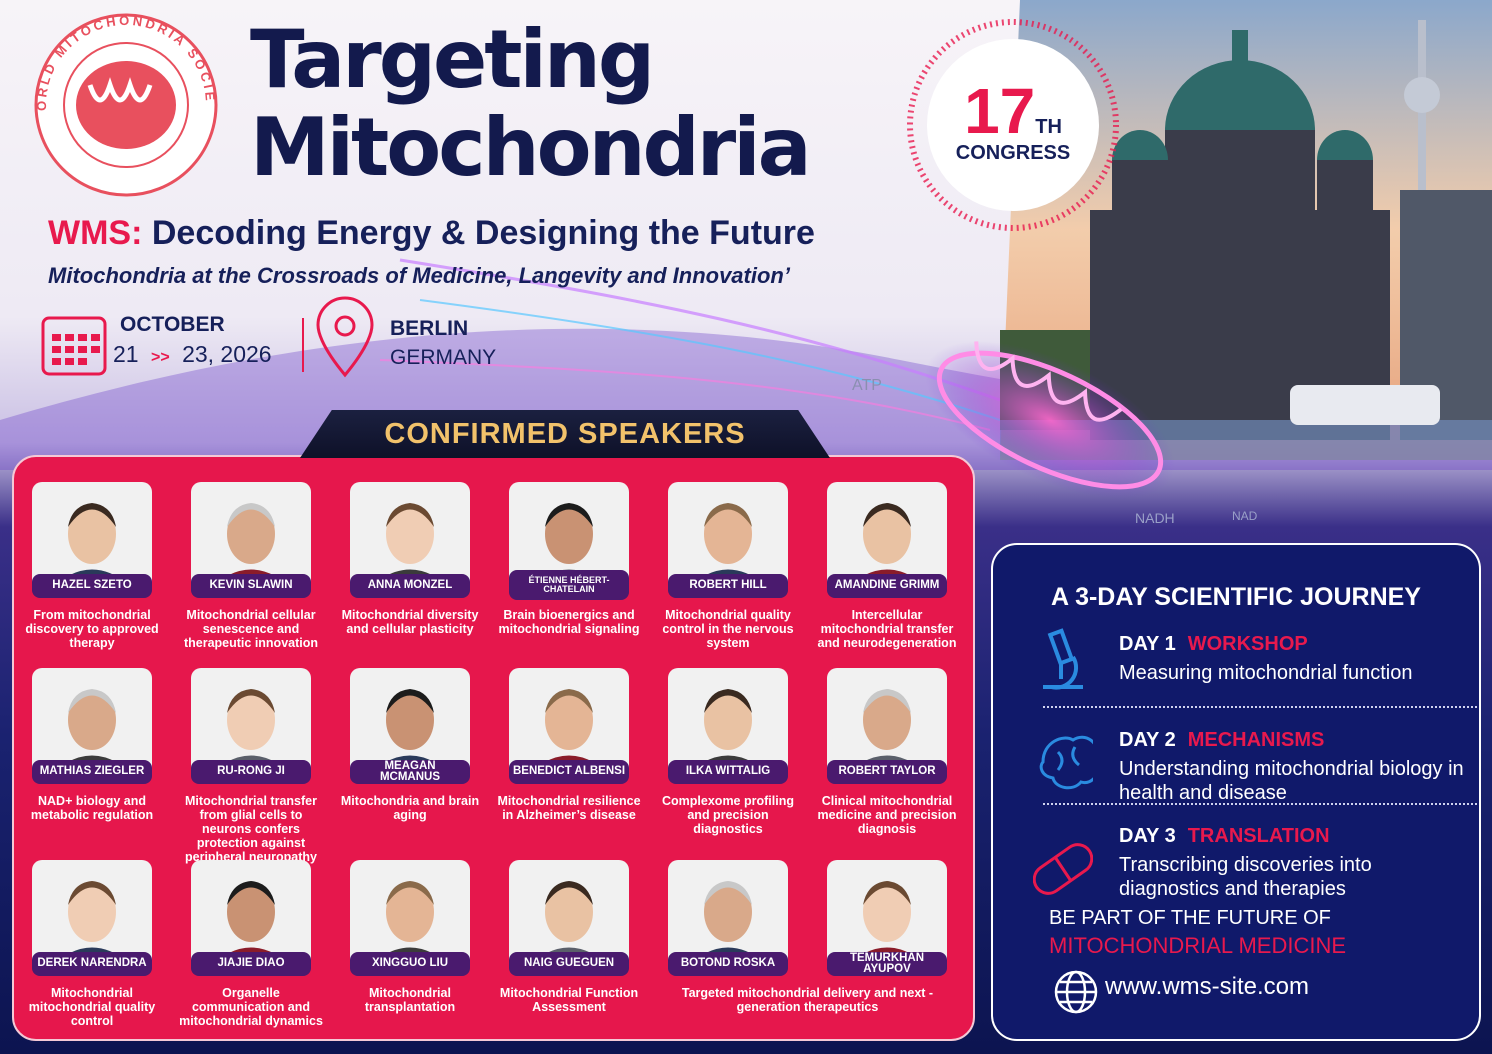  What do you see at coordinates (92, 964) in the screenshot?
I see `speaker-name: DEREK NARENDRA` at bounding box center [92, 964].